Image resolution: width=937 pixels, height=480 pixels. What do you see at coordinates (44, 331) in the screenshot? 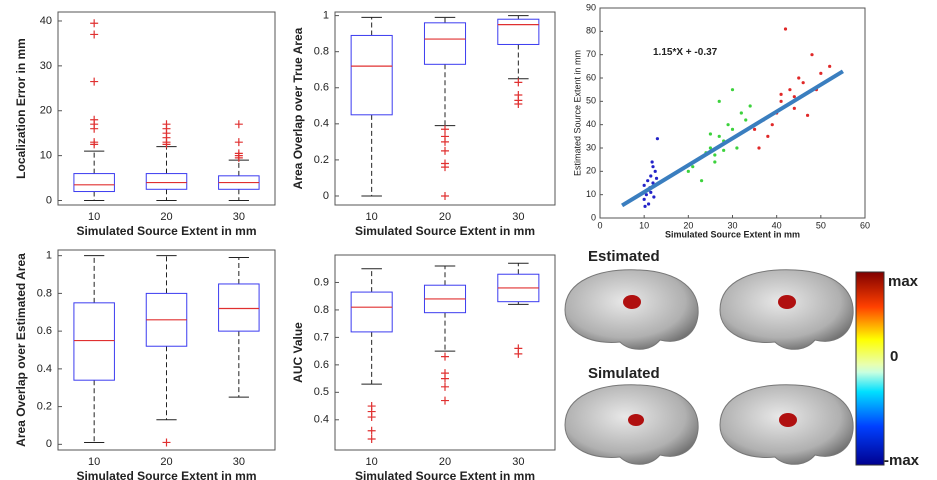
I see `y-tick-label: 0.6` at bounding box center [44, 331].